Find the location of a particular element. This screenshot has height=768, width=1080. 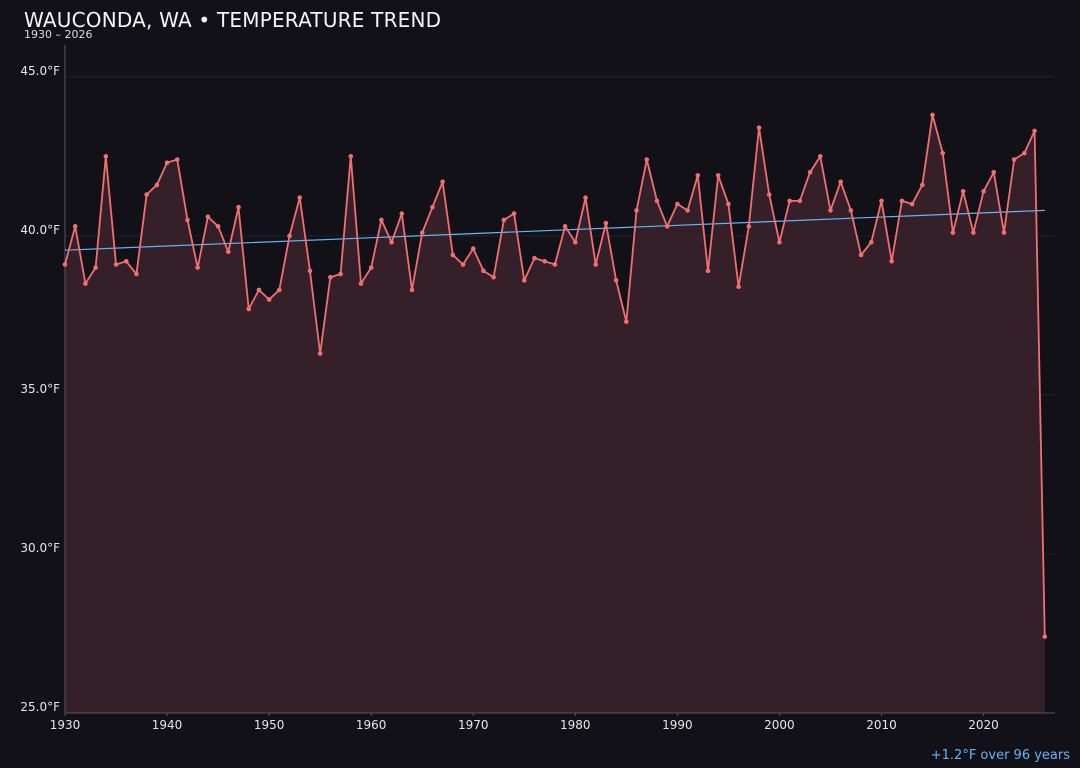

y-tick-label: 35.0°F is located at coordinates (40, 389).